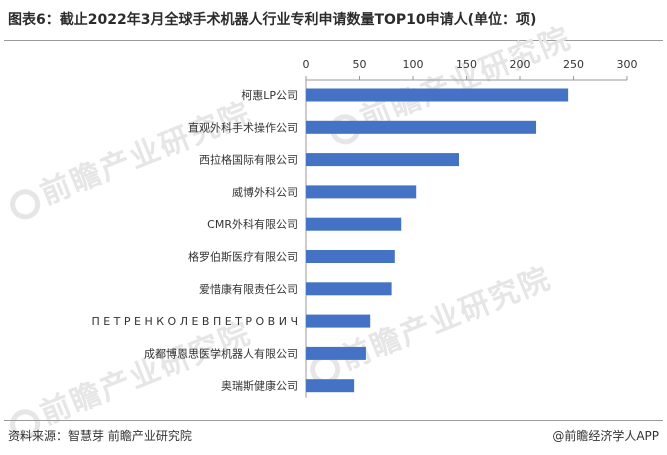 Image resolution: width=667 pixels, height=455 pixels. What do you see at coordinates (252, 224) in the screenshot?
I see `category-label: CMR外科有限公司` at bounding box center [252, 224].